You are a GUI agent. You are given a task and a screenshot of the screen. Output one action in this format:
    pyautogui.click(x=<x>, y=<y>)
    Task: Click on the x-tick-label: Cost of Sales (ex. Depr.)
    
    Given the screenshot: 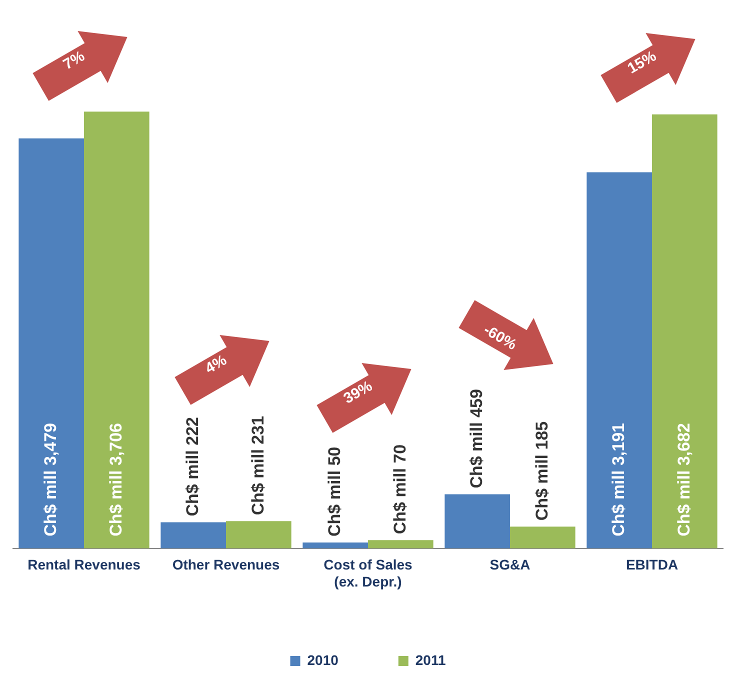 What is the action you would take?
    pyautogui.click(x=368, y=573)
    